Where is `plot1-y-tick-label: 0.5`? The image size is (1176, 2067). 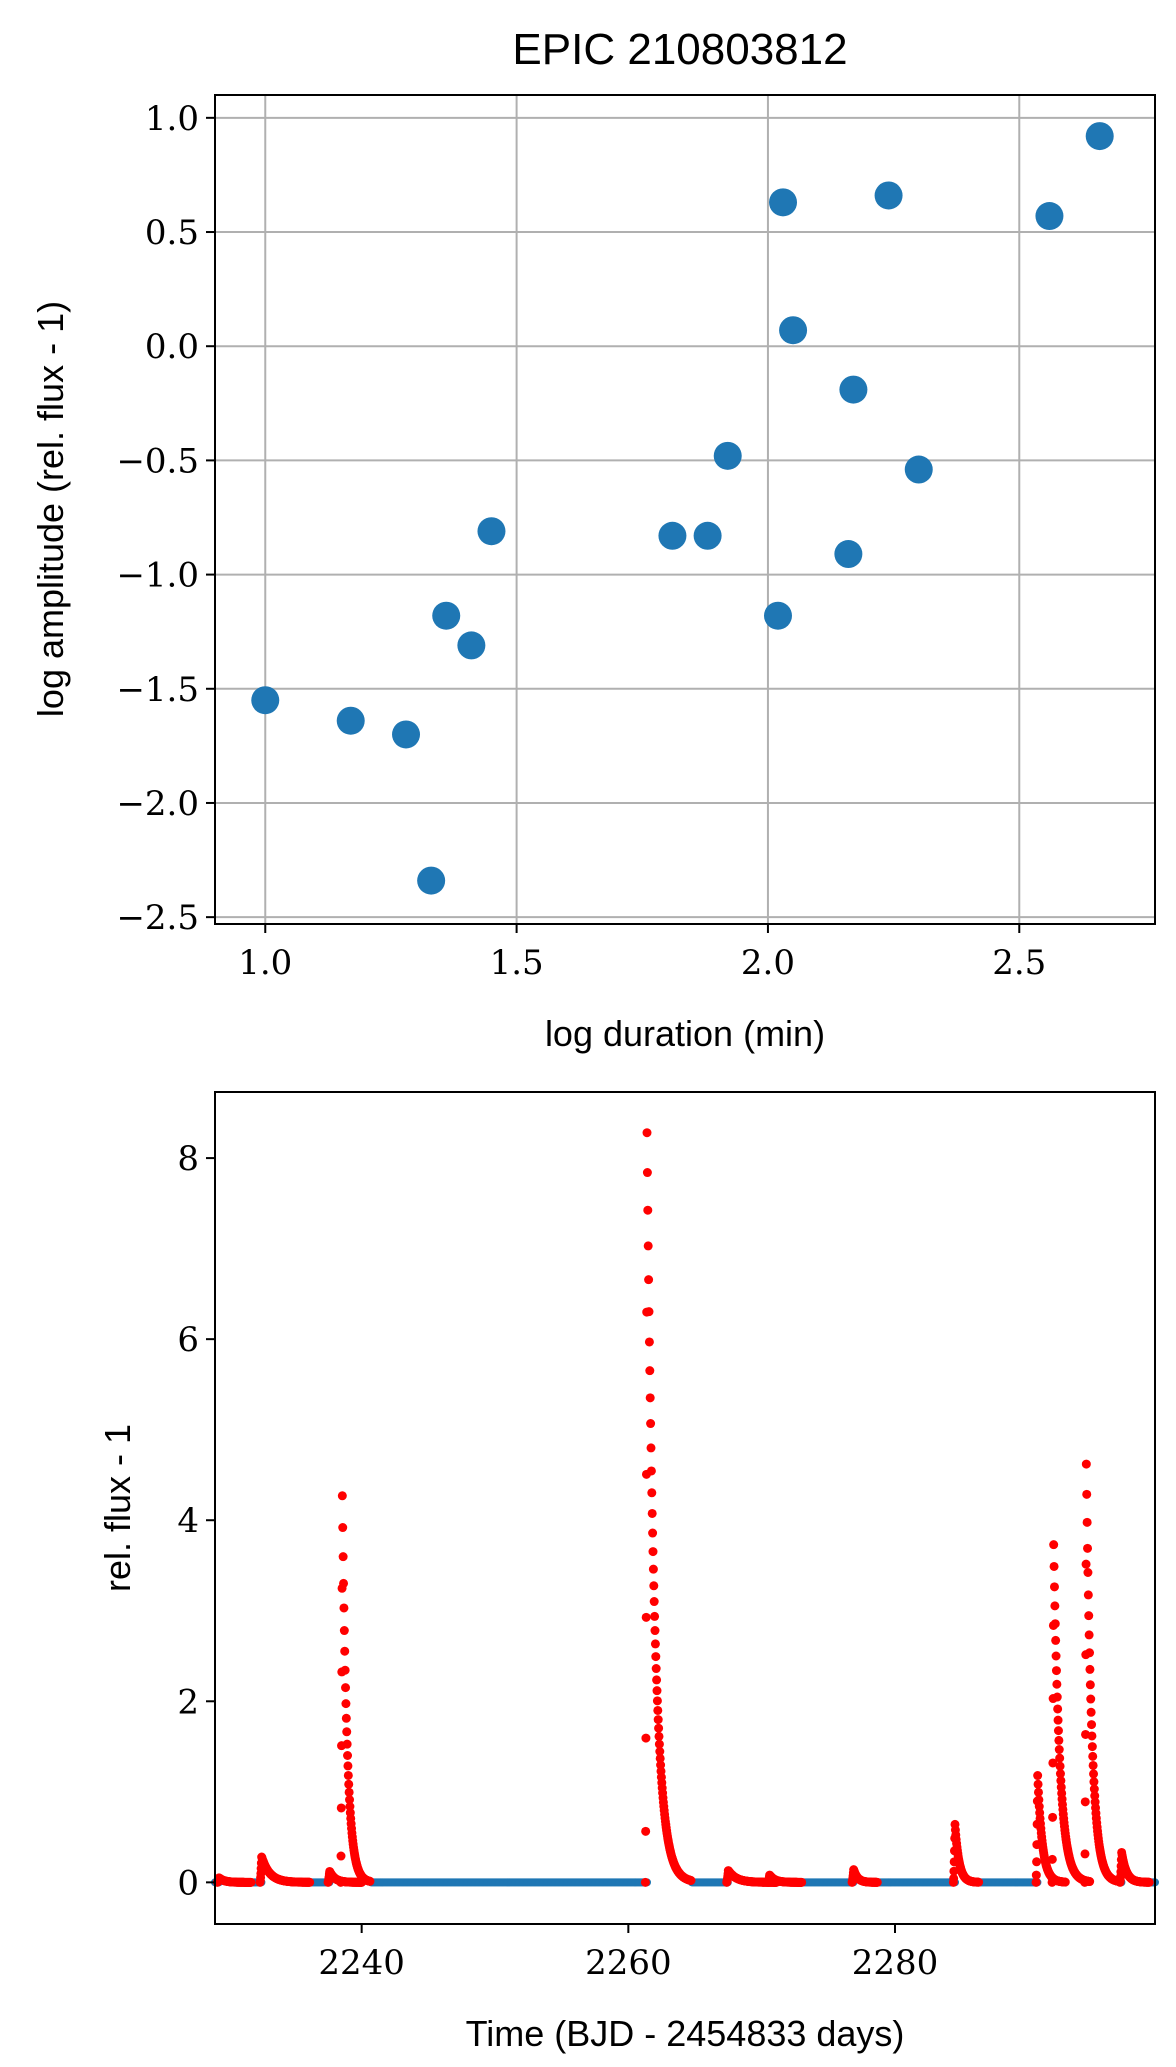 plot1-y-tick-label: 0.5 is located at coordinates (172, 233).